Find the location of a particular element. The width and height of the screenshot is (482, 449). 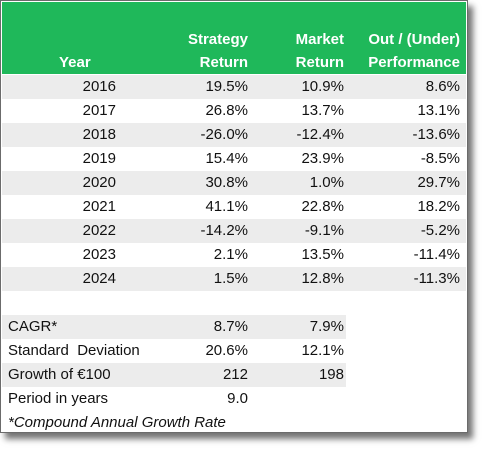

market-return-cell: 22.8% is located at coordinates (322, 206).